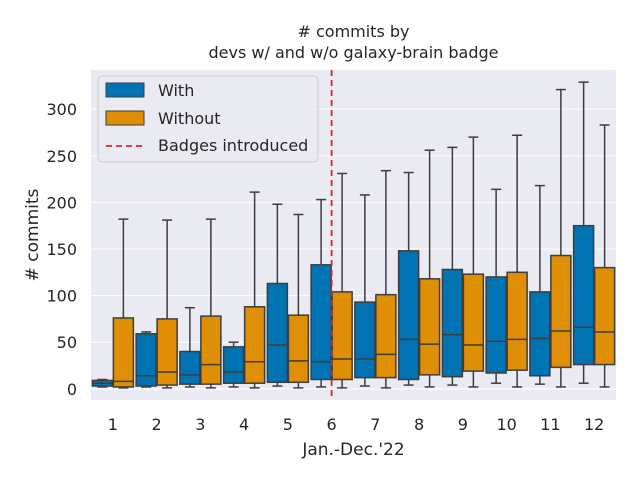  I want to click on y-tick-label: 300, so click(61, 109).